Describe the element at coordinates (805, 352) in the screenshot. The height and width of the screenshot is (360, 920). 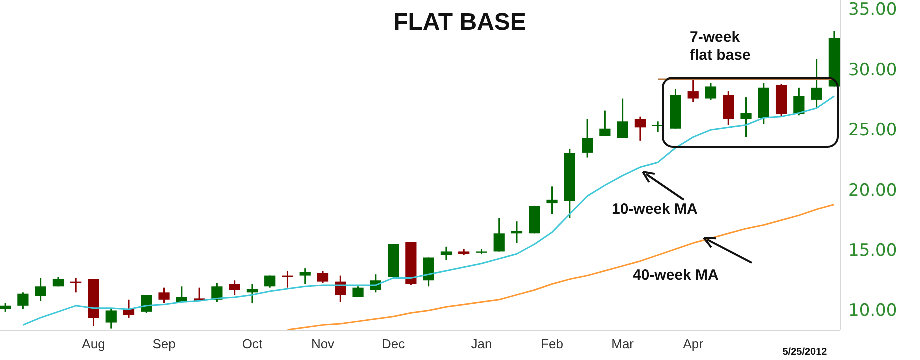
I see `text: 5/25/2012` at that location.